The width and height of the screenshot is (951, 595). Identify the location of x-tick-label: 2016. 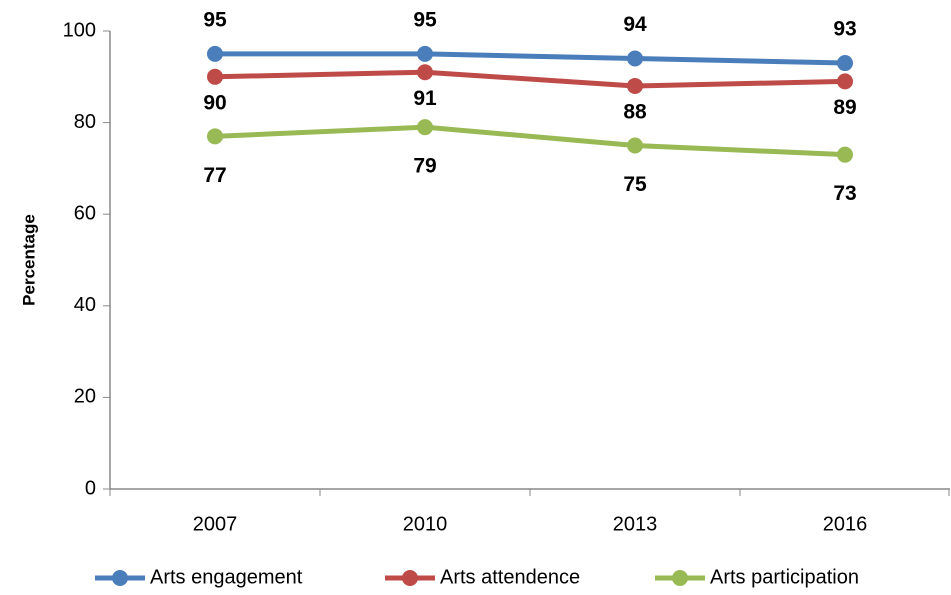
(845, 524).